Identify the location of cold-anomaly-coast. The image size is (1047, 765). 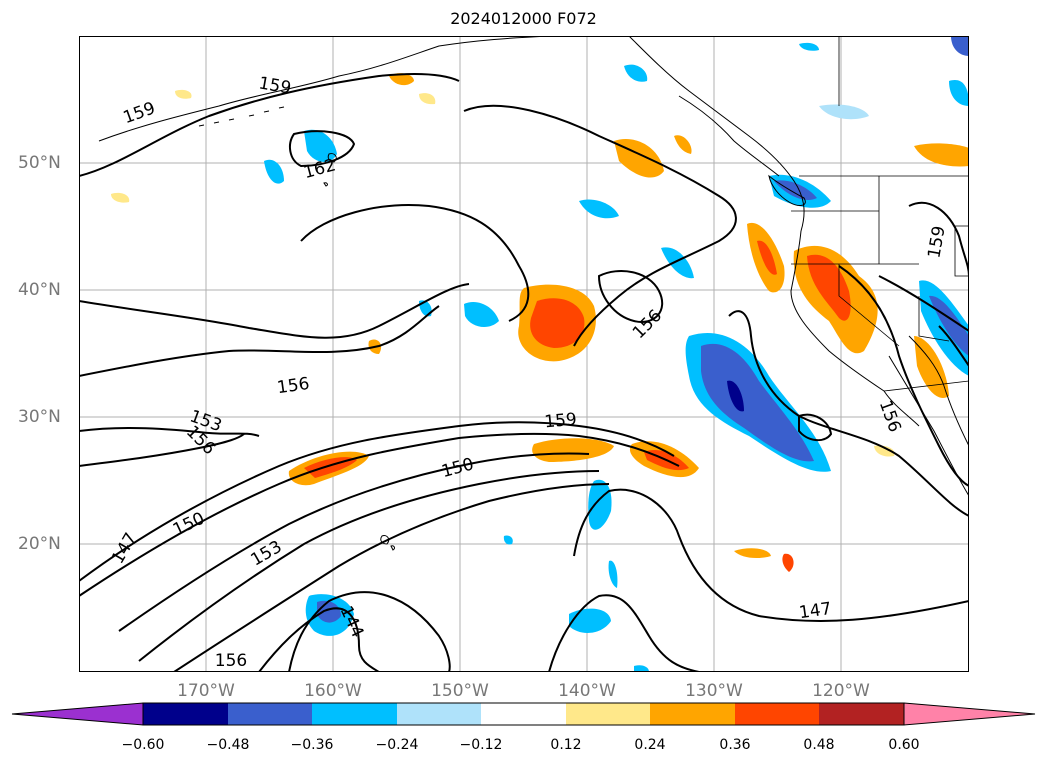
(944, 328).